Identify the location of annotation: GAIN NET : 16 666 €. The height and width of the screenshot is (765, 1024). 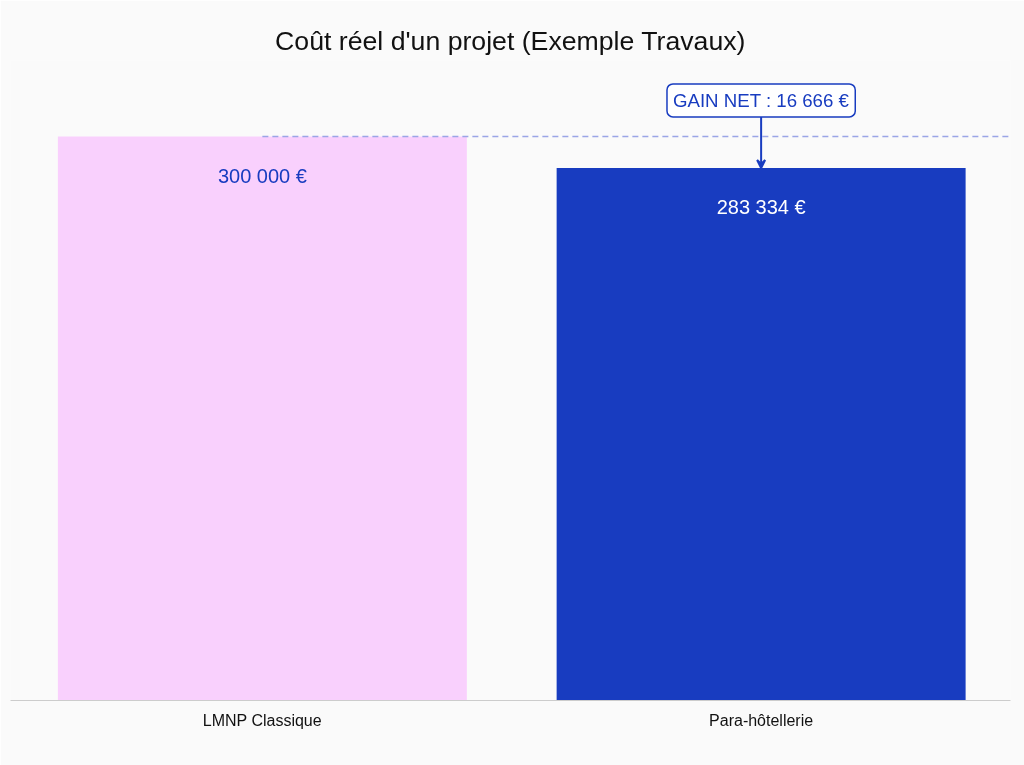
(761, 100).